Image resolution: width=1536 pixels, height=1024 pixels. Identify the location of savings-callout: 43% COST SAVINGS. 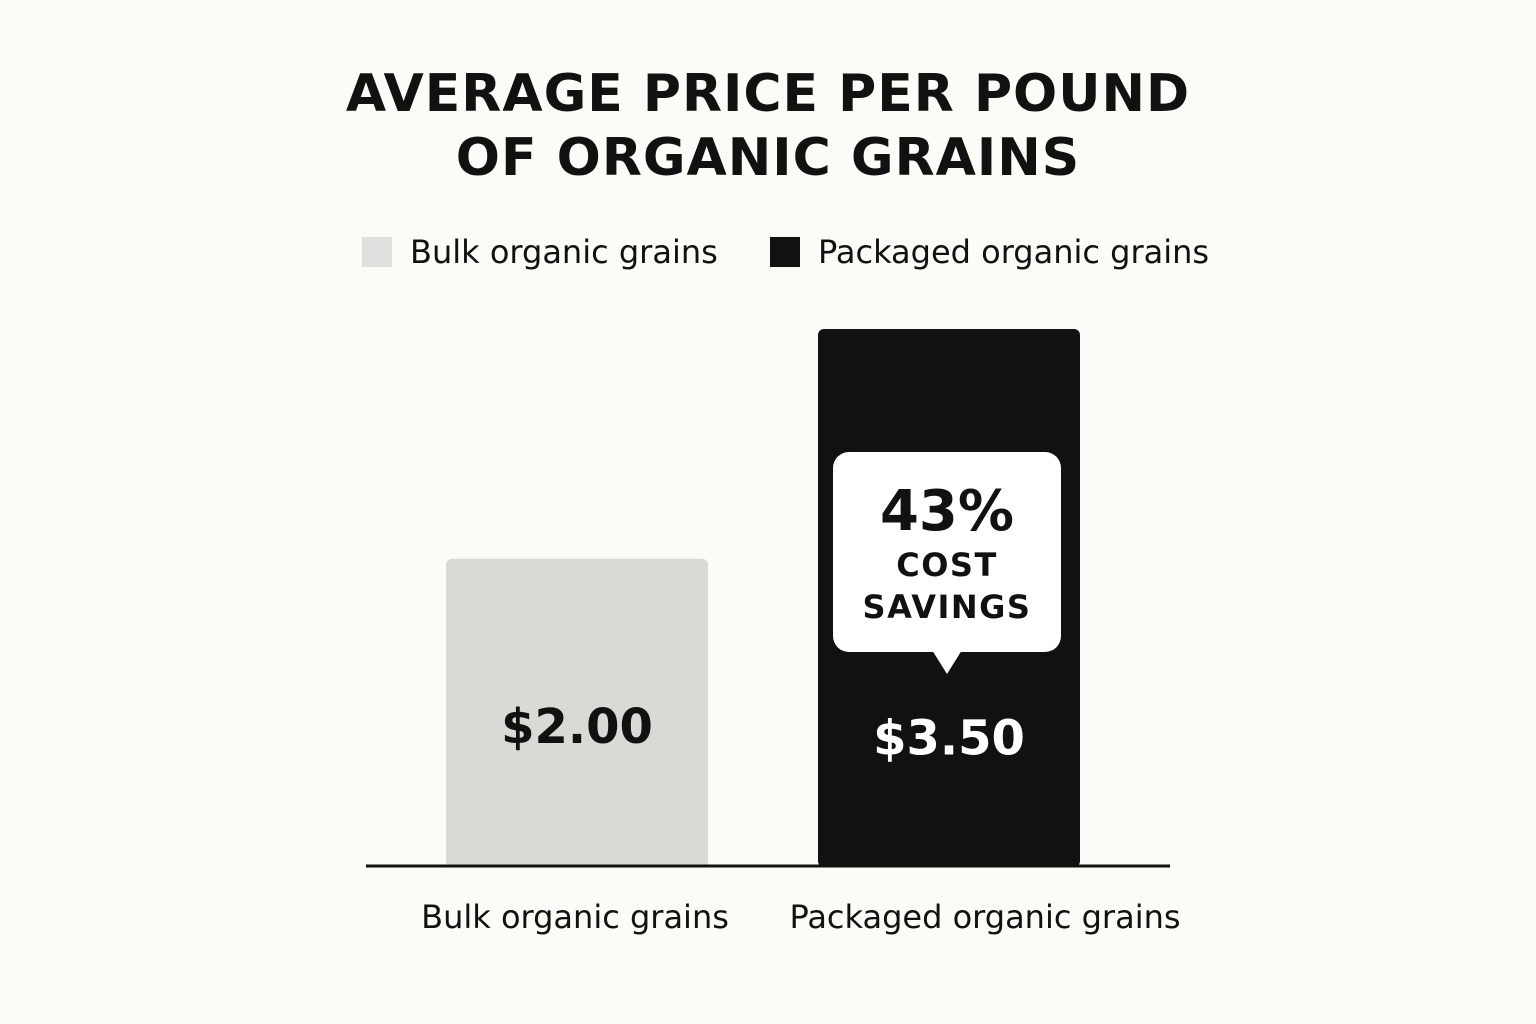
(947, 563).